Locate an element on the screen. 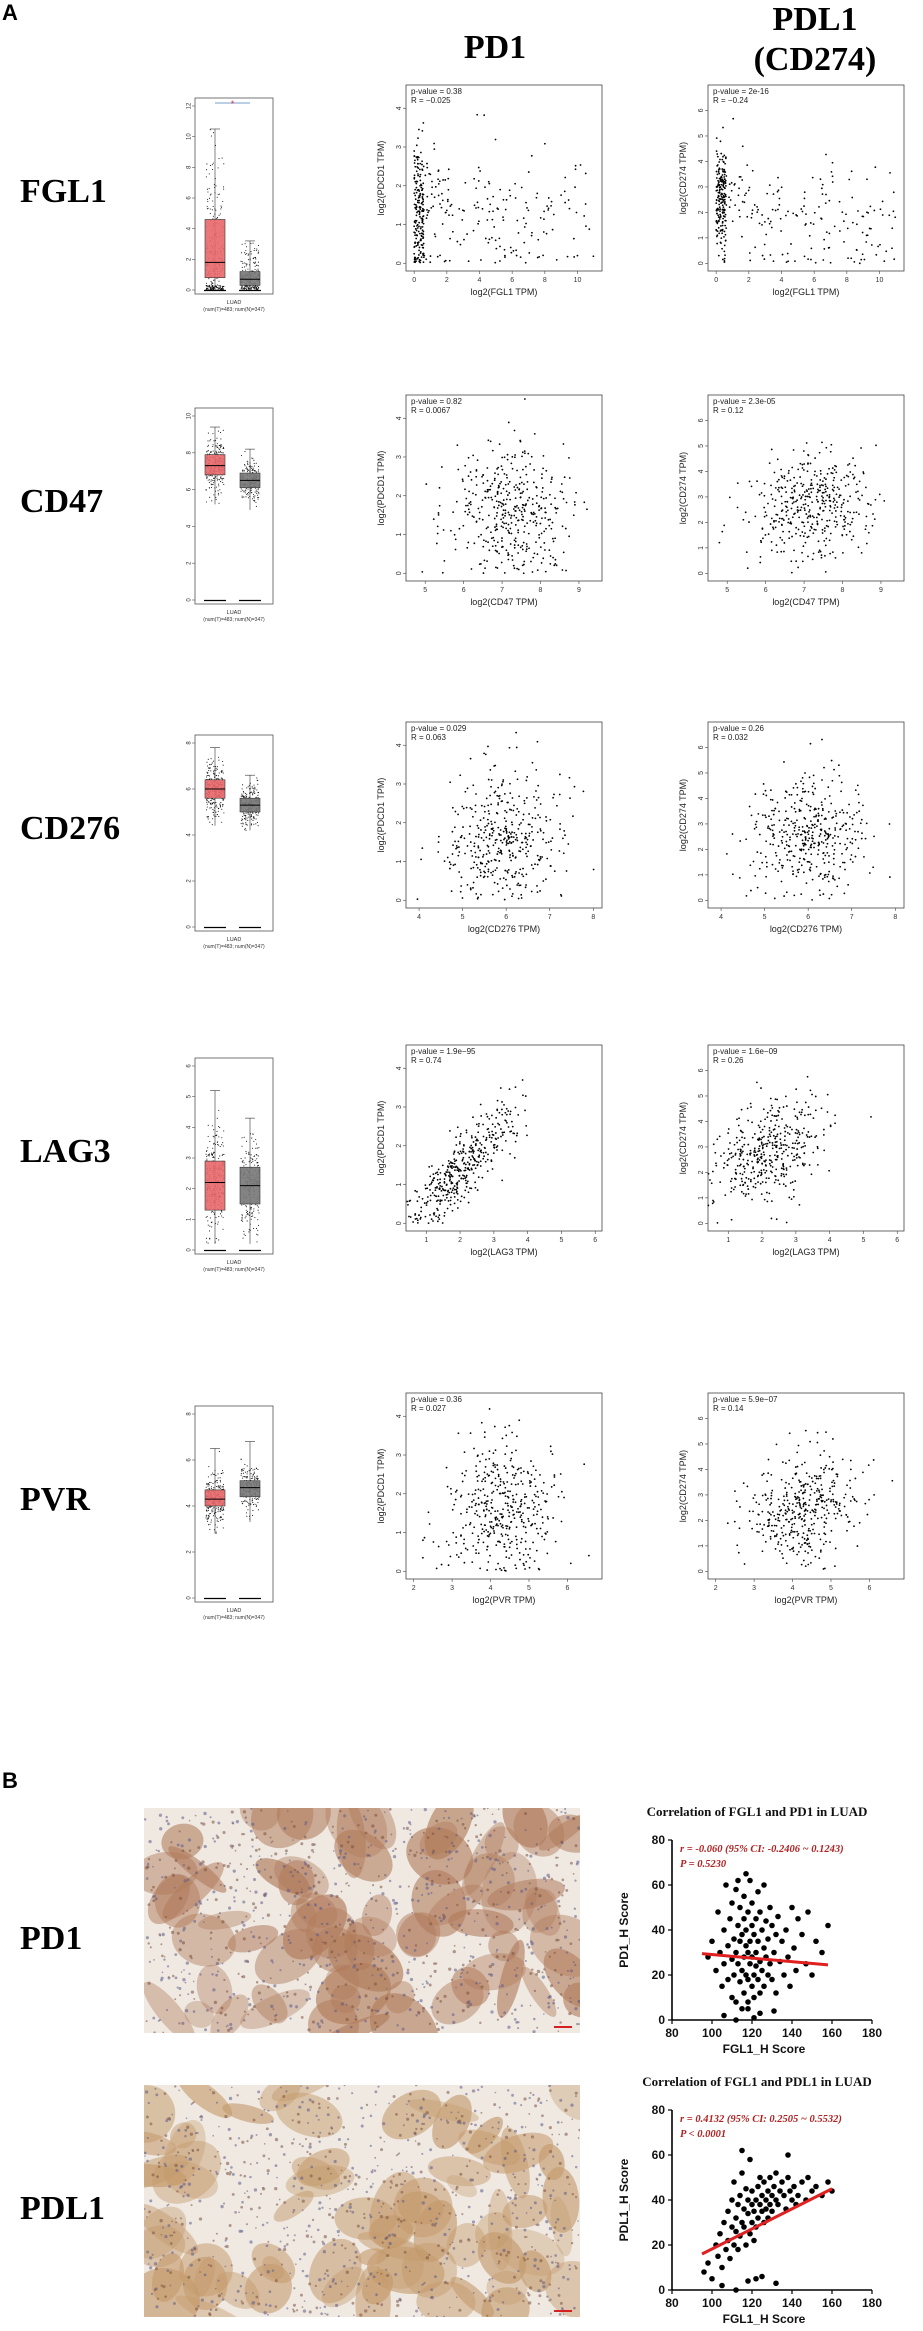 The height and width of the screenshot is (2331, 923). boxplot-tick-label: 5 is located at coordinates (190, 1096).